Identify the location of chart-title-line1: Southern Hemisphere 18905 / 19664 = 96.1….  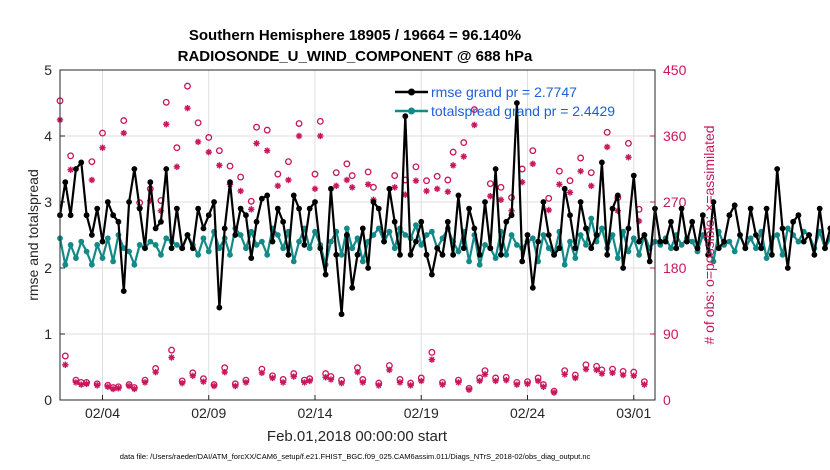
(355, 35).